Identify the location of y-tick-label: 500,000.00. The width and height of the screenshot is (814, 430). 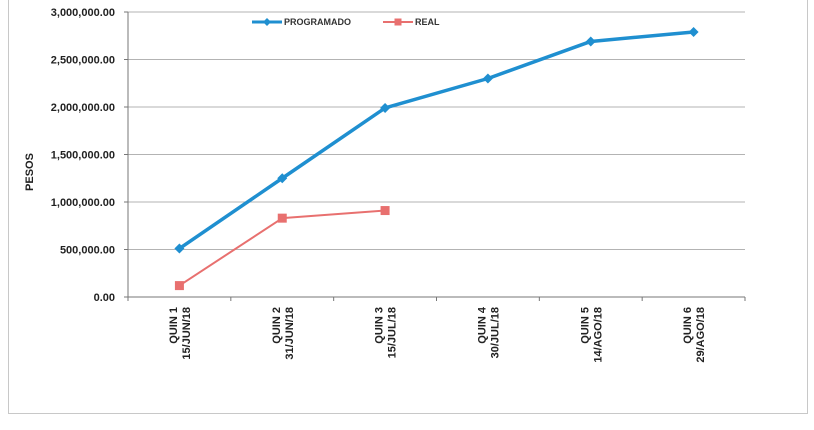
(87, 251).